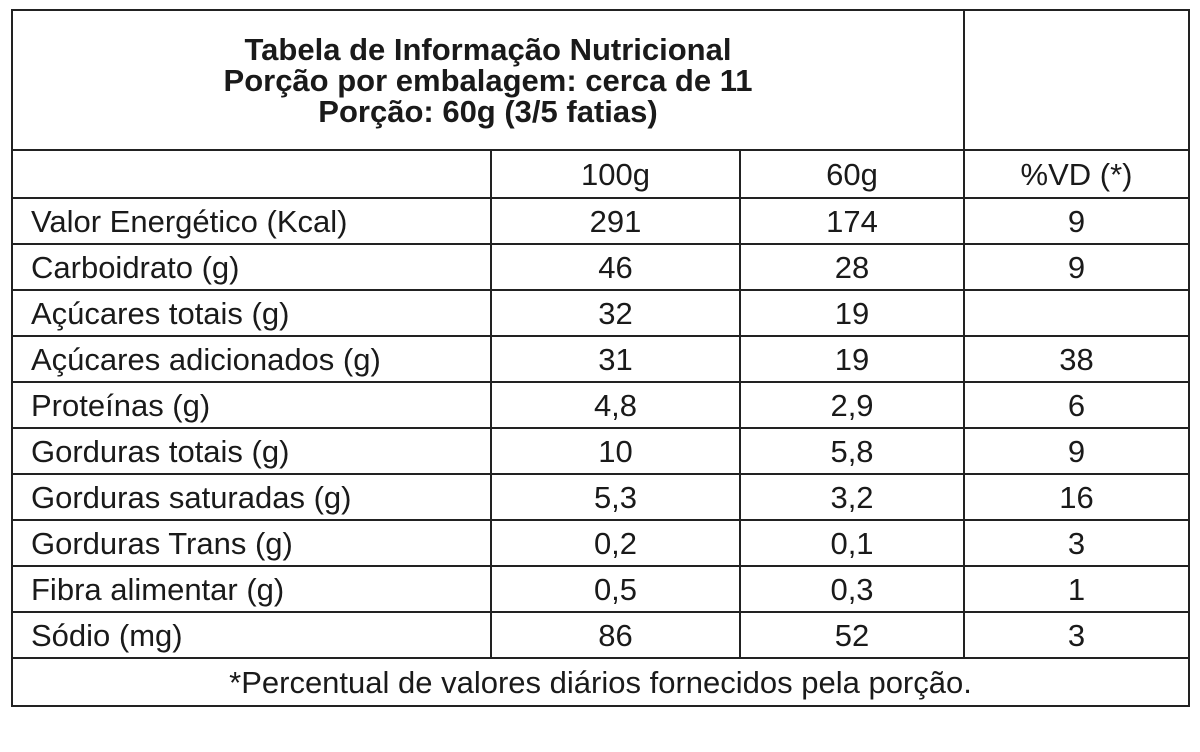 Image resolution: width=1200 pixels, height=752 pixels. I want to click on value-60g: 5,8, so click(852, 451).